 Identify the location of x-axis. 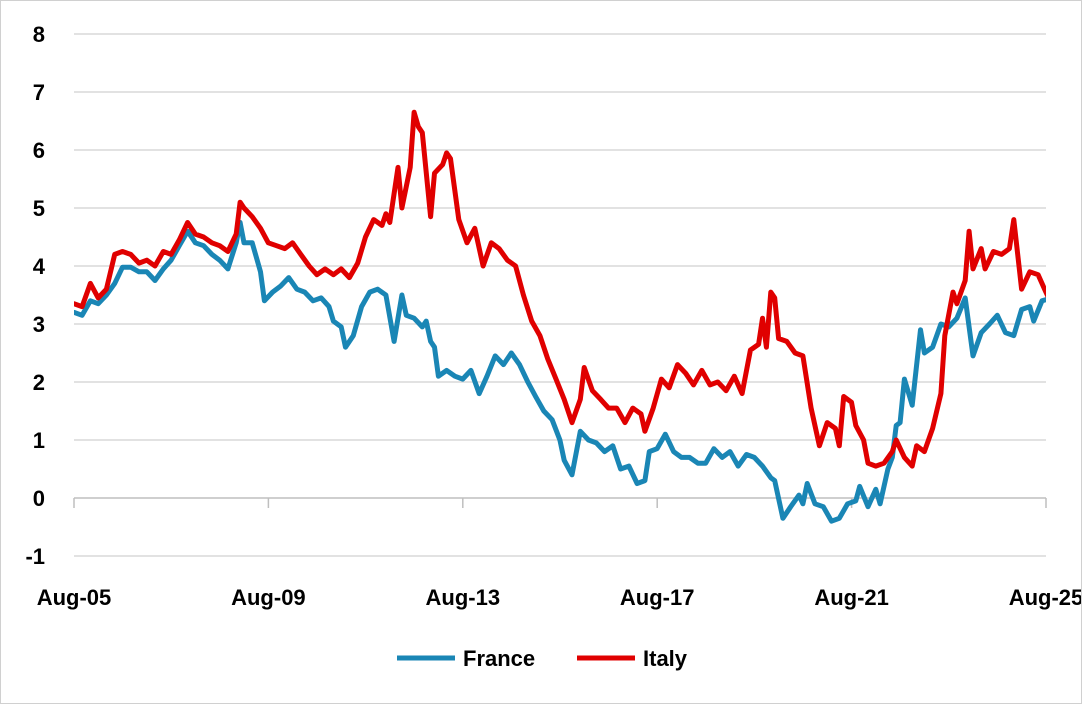
(560, 502).